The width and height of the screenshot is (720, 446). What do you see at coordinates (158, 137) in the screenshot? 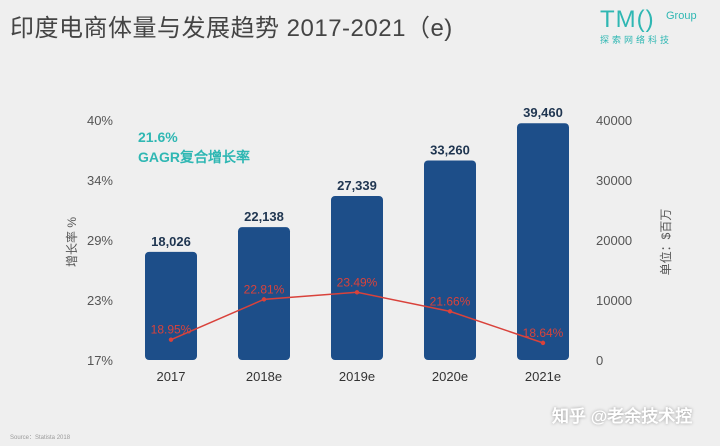
I see `cagr-value: 21.6%` at bounding box center [158, 137].